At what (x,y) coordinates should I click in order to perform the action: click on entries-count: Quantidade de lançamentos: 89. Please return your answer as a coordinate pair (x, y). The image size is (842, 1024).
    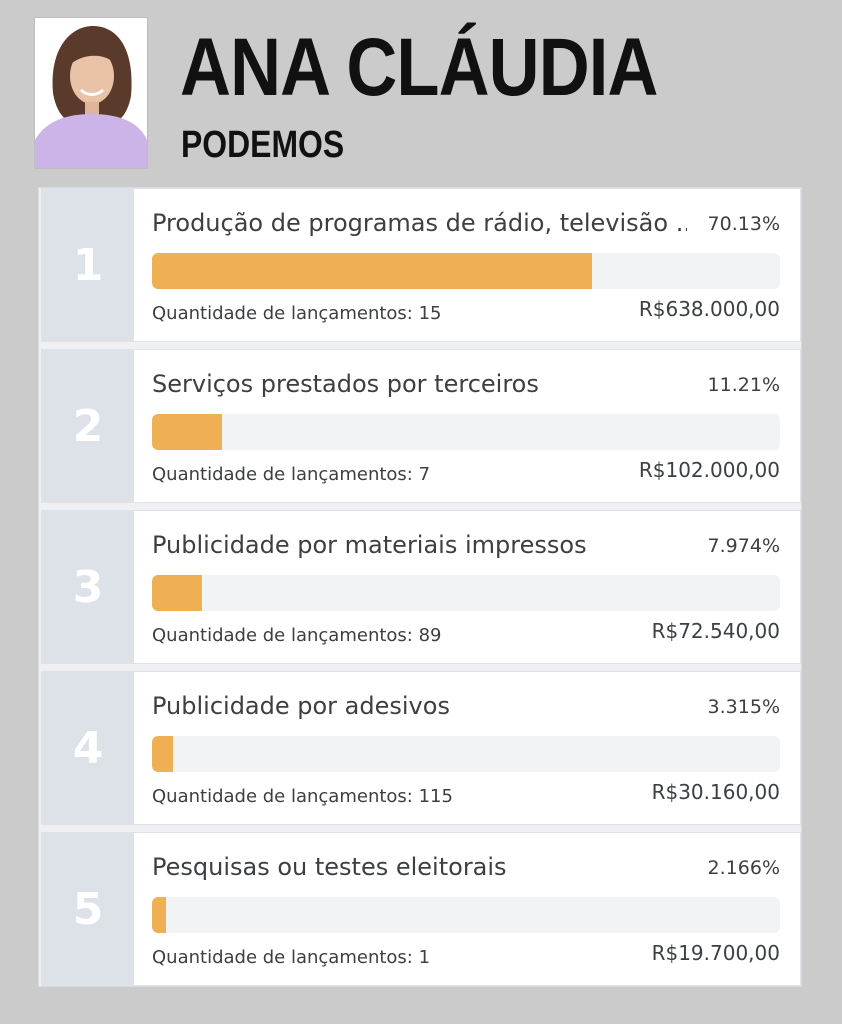
    Looking at the image, I should click on (297, 635).